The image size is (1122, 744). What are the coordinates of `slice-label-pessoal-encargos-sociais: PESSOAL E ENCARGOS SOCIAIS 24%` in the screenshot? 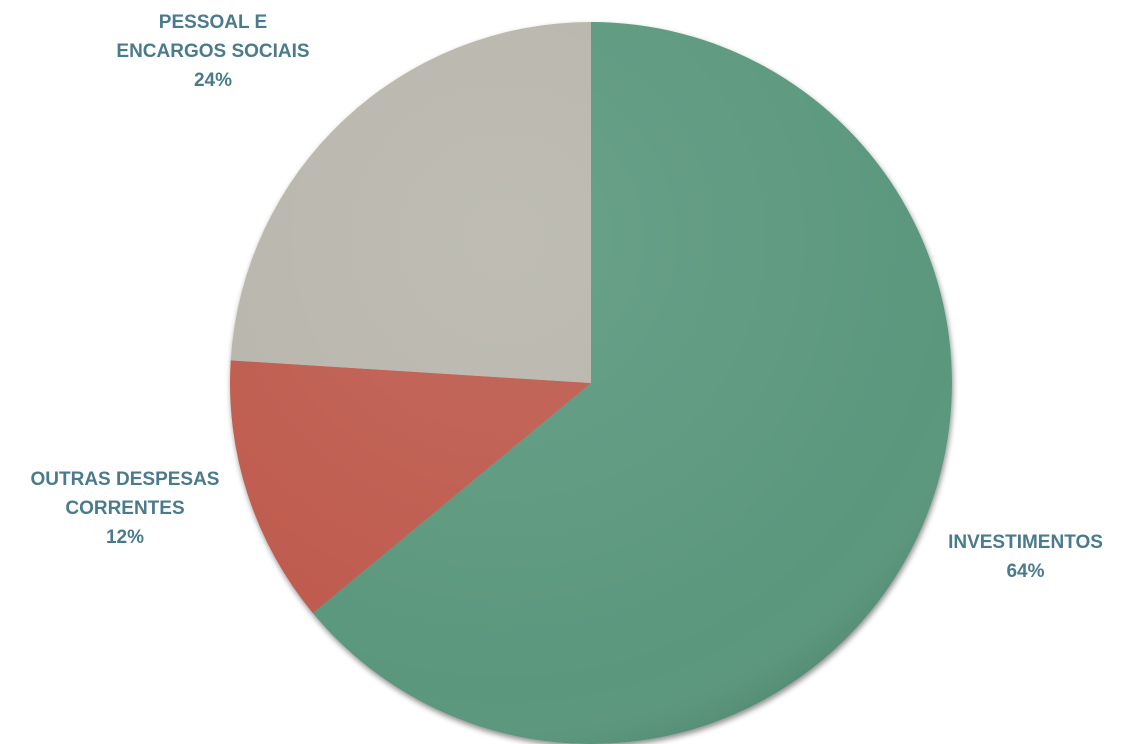 It's located at (213, 51).